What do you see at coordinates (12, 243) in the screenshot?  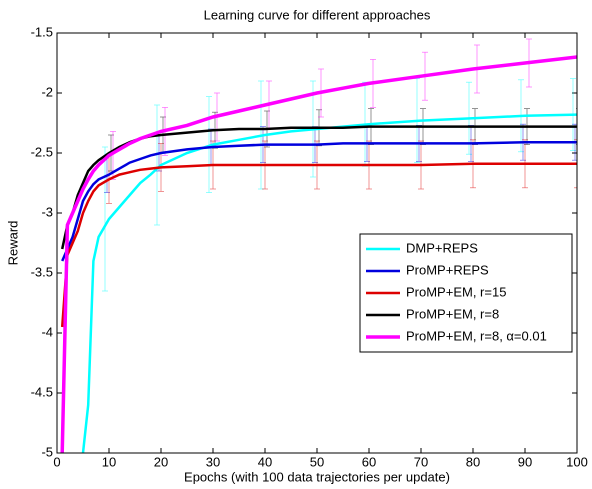 I see `y-axis-label: Reward` at bounding box center [12, 243].